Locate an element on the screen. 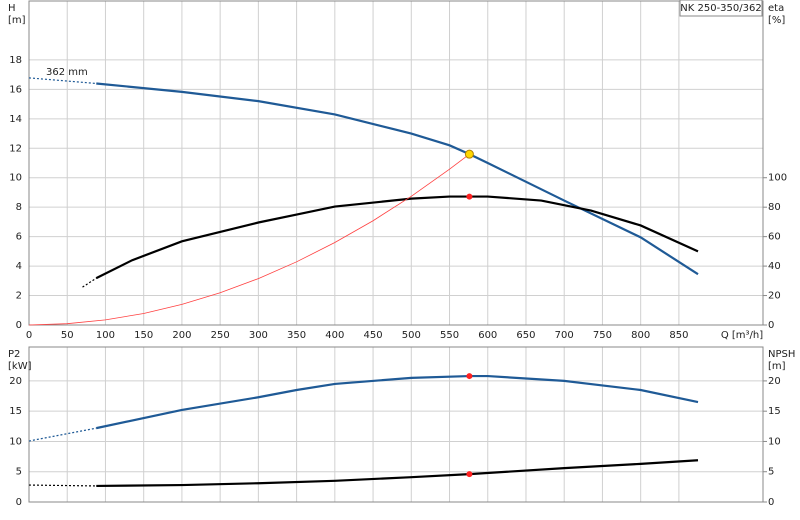 The image size is (800, 520). y-tick-label: 12 is located at coordinates (15, 148).